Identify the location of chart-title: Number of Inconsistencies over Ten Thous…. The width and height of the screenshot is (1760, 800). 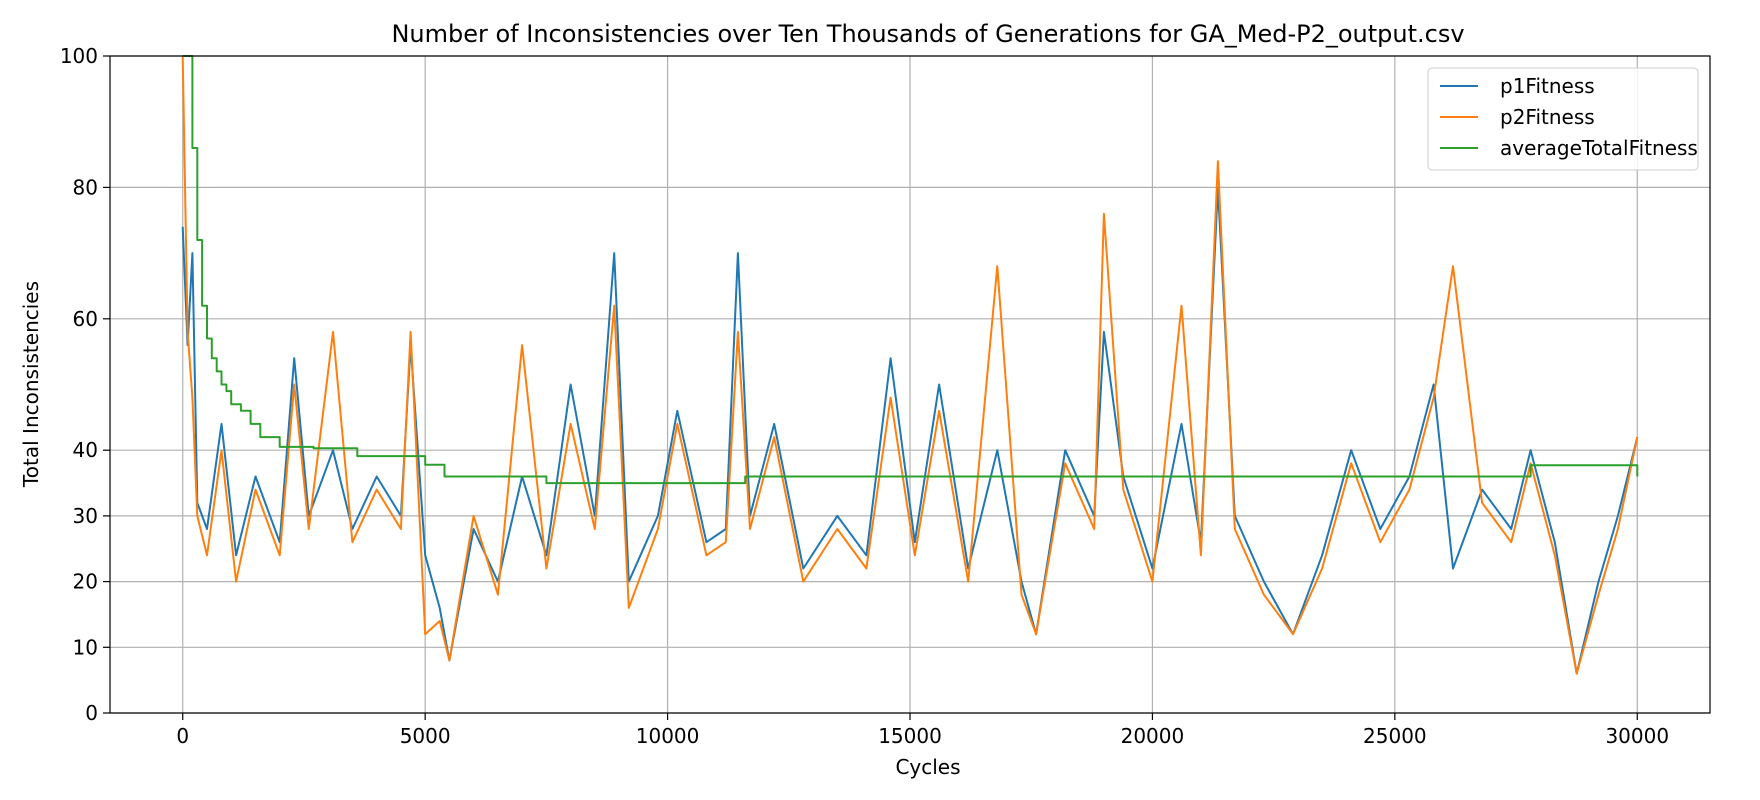
(927, 34).